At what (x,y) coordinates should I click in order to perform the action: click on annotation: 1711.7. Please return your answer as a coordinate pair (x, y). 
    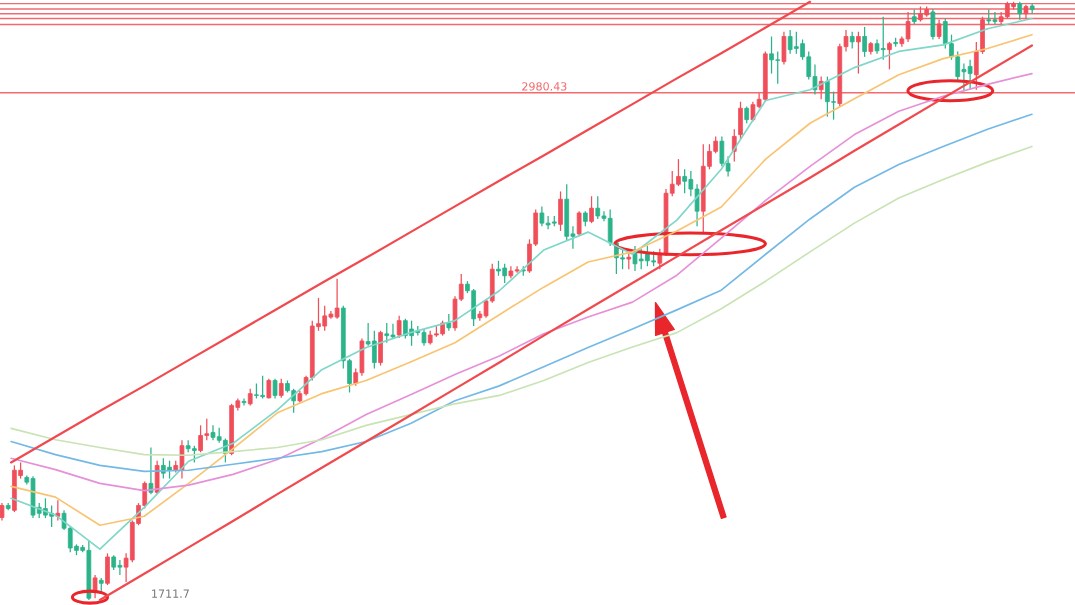
    Looking at the image, I should click on (170, 593).